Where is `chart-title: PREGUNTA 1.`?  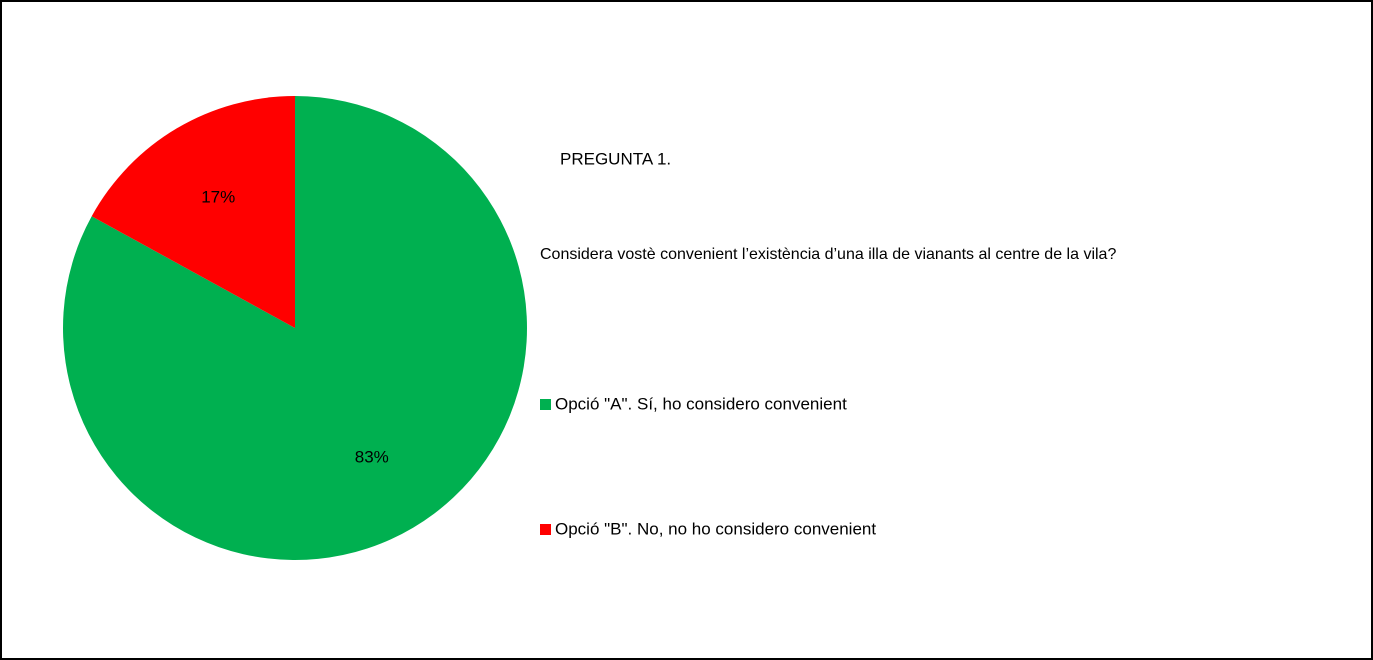 chart-title: PREGUNTA 1. is located at coordinates (615, 158).